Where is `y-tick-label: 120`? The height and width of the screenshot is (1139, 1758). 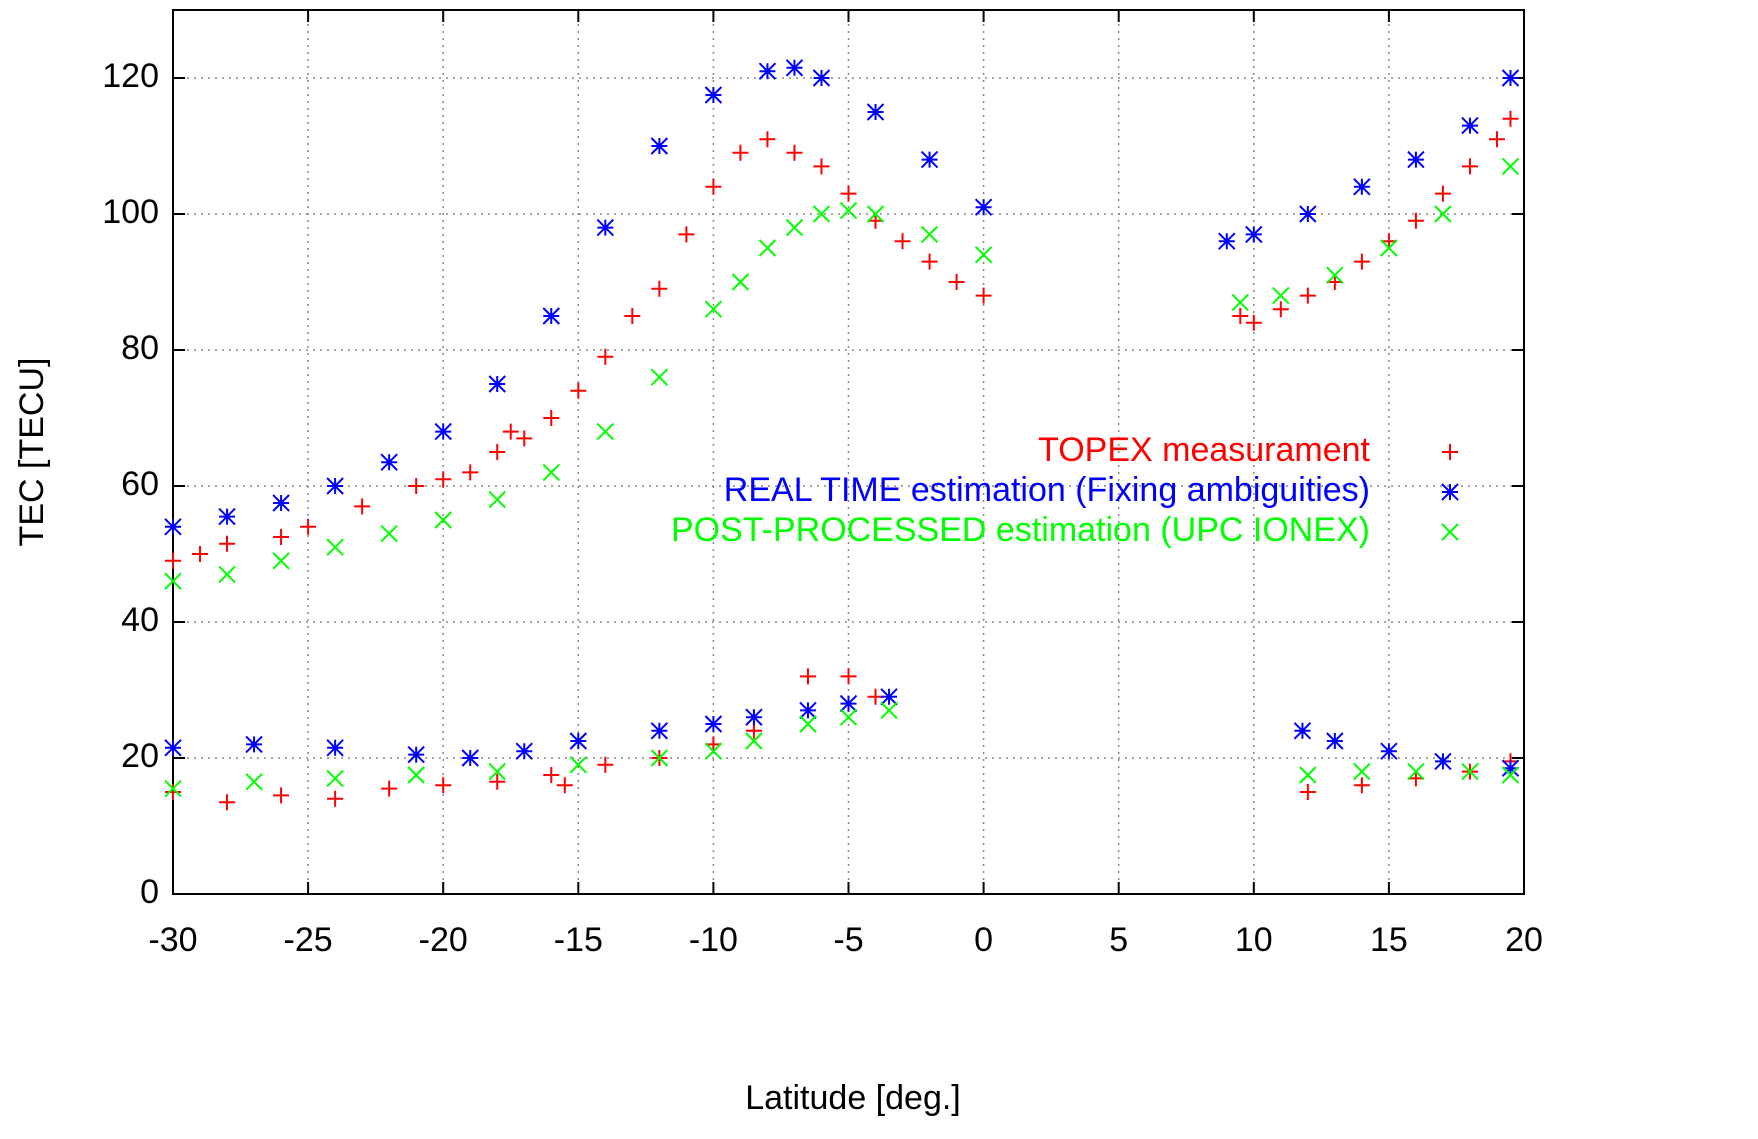 y-tick-label: 120 is located at coordinates (130, 76).